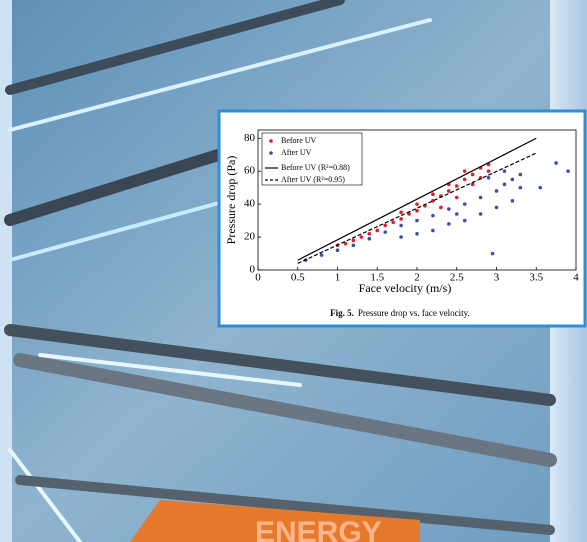  Describe the element at coordinates (377, 278) in the screenshot. I see `x-tick-label: 1.5` at that location.